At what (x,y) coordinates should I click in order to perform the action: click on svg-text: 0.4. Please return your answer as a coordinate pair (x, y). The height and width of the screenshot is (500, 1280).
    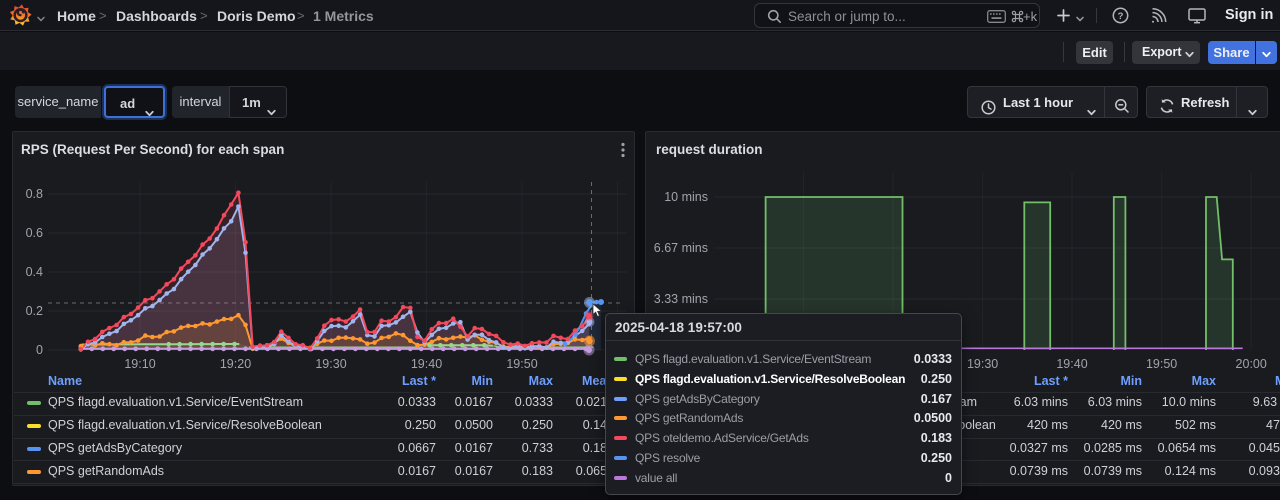
    Looking at the image, I should click on (34, 272).